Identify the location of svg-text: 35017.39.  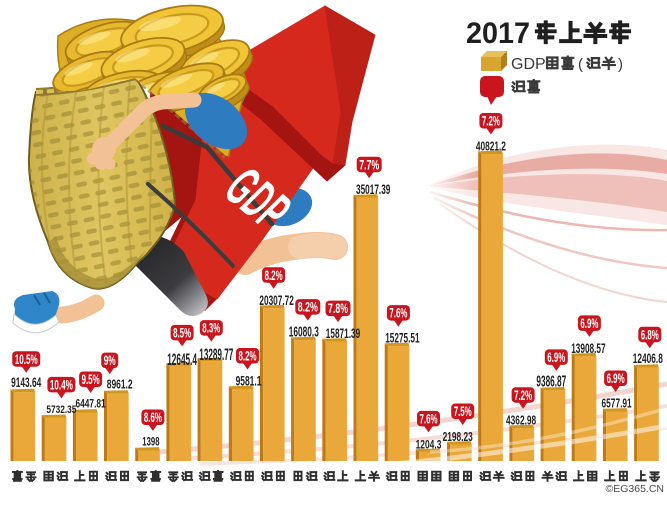
(373, 189).